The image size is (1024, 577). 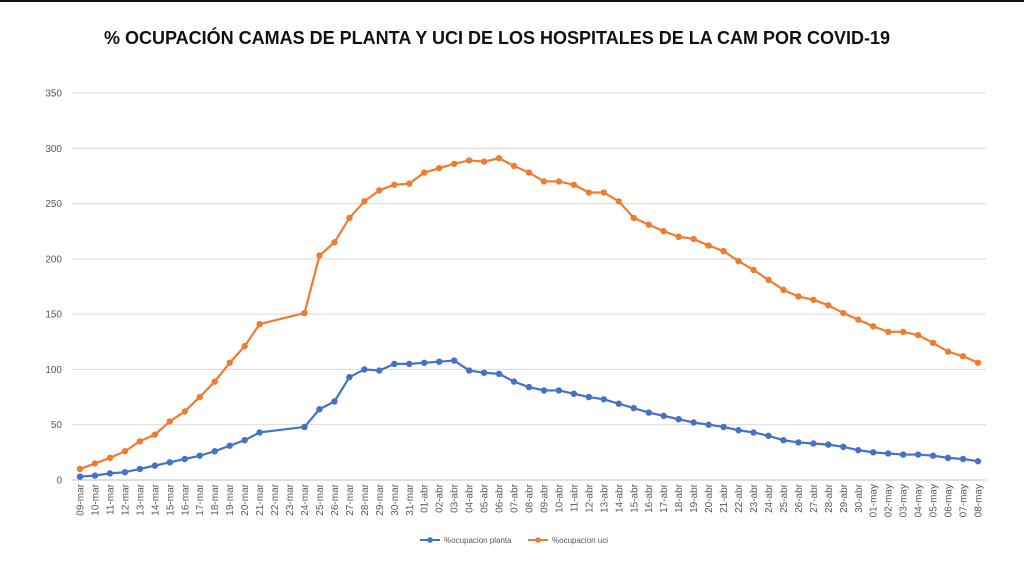 I want to click on x-tick-label: 01-may, so click(x=874, y=500).